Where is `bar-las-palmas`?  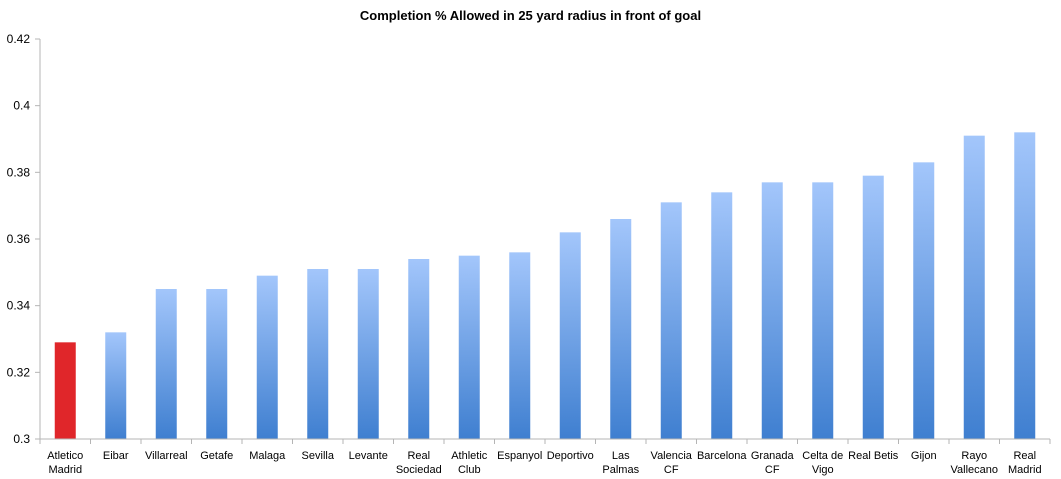
bar-las-palmas is located at coordinates (621, 329).